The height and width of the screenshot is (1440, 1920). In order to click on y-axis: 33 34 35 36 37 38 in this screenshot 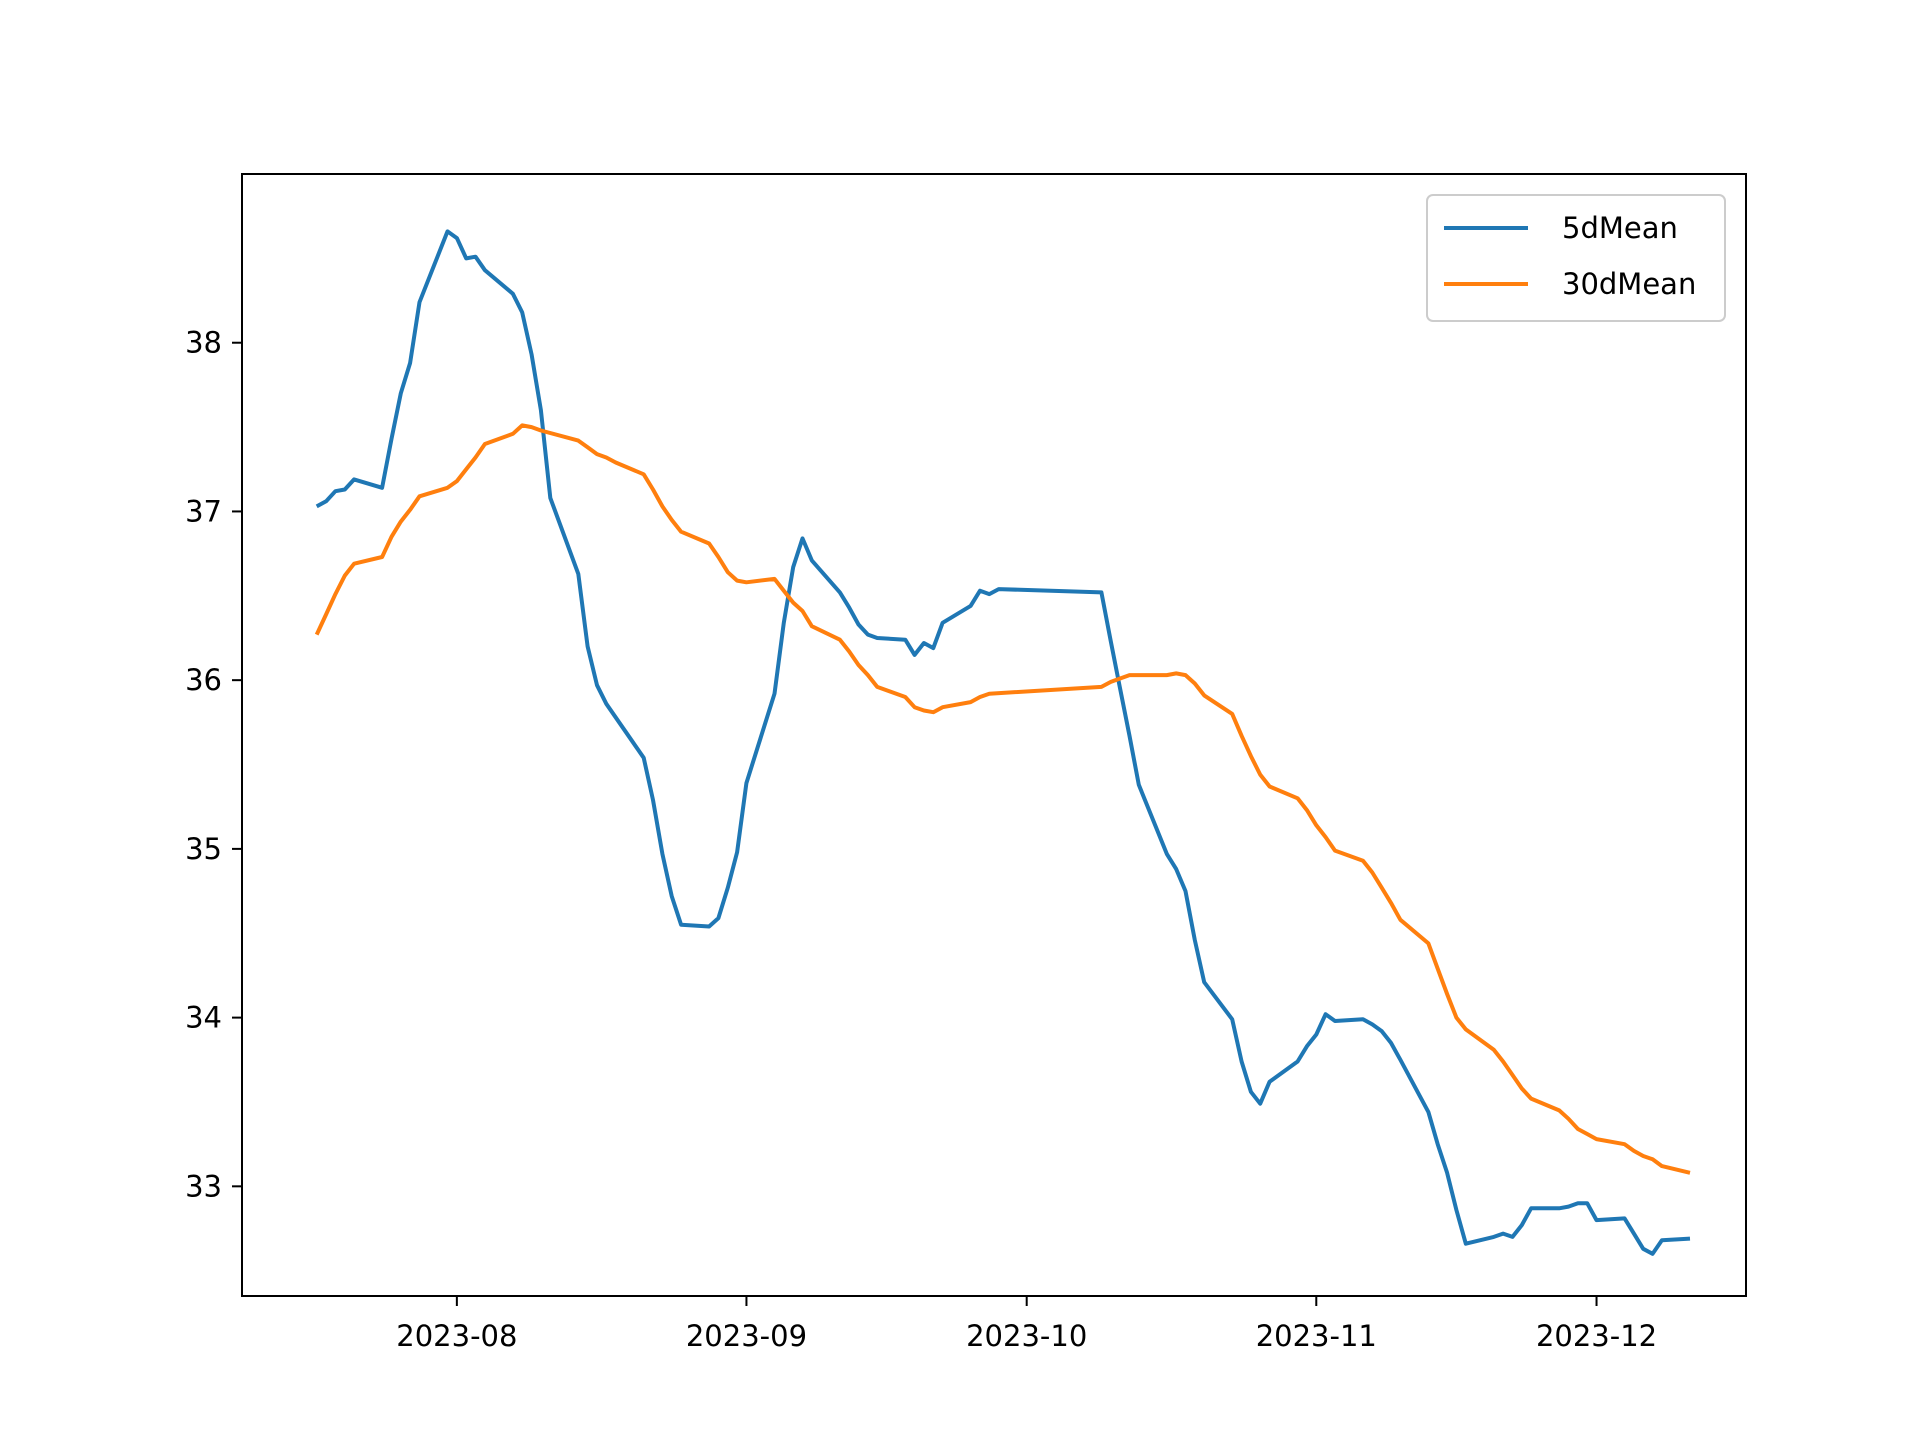, I will do `click(213, 764)`.